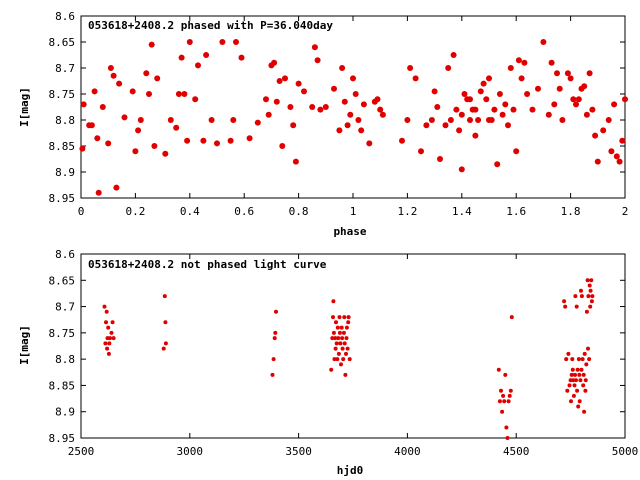  What do you see at coordinates (407, 211) in the screenshot?
I see `phased-x-tick-label: 1.2` at bounding box center [407, 211].